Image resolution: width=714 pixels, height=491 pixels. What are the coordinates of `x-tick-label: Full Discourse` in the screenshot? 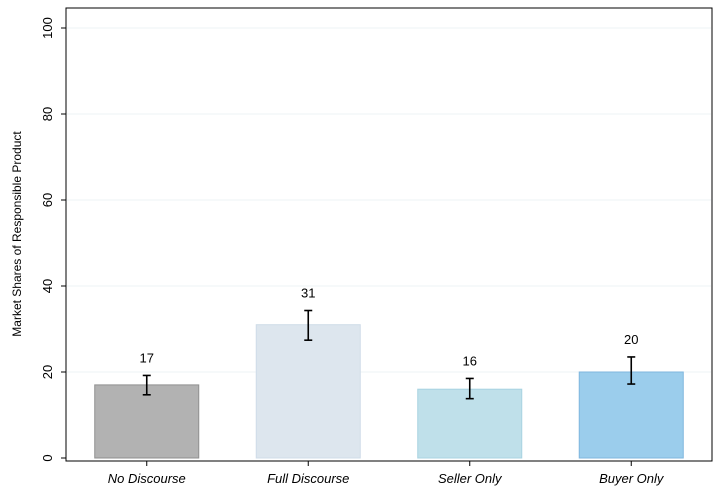 It's located at (308, 478).